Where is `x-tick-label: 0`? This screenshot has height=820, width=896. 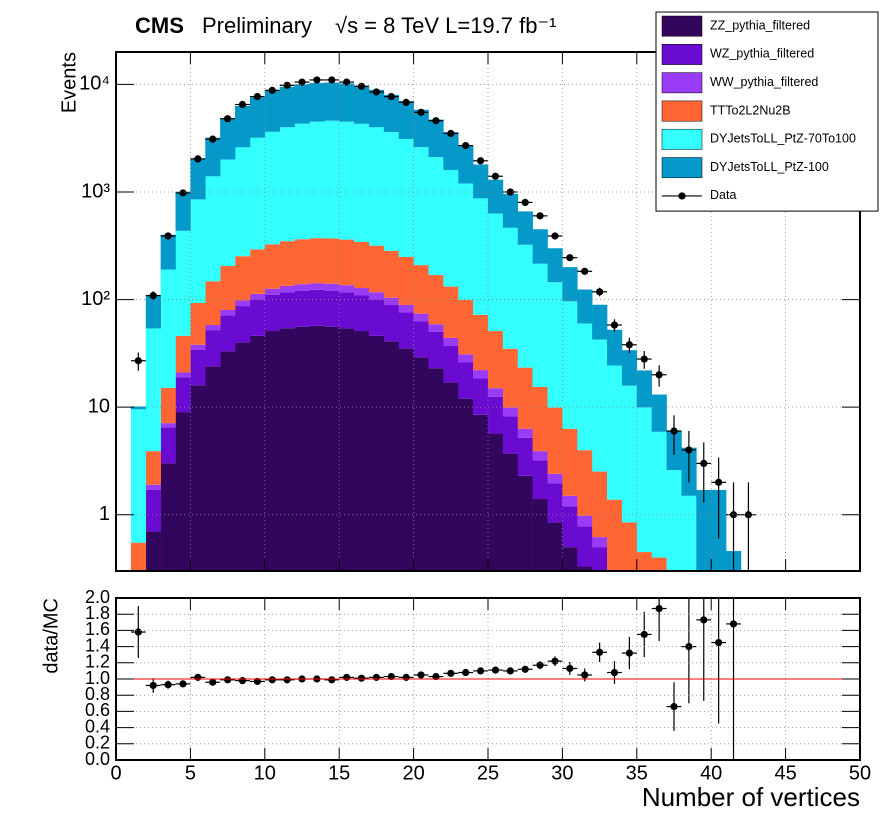
x-tick-label: 0 is located at coordinates (115, 773).